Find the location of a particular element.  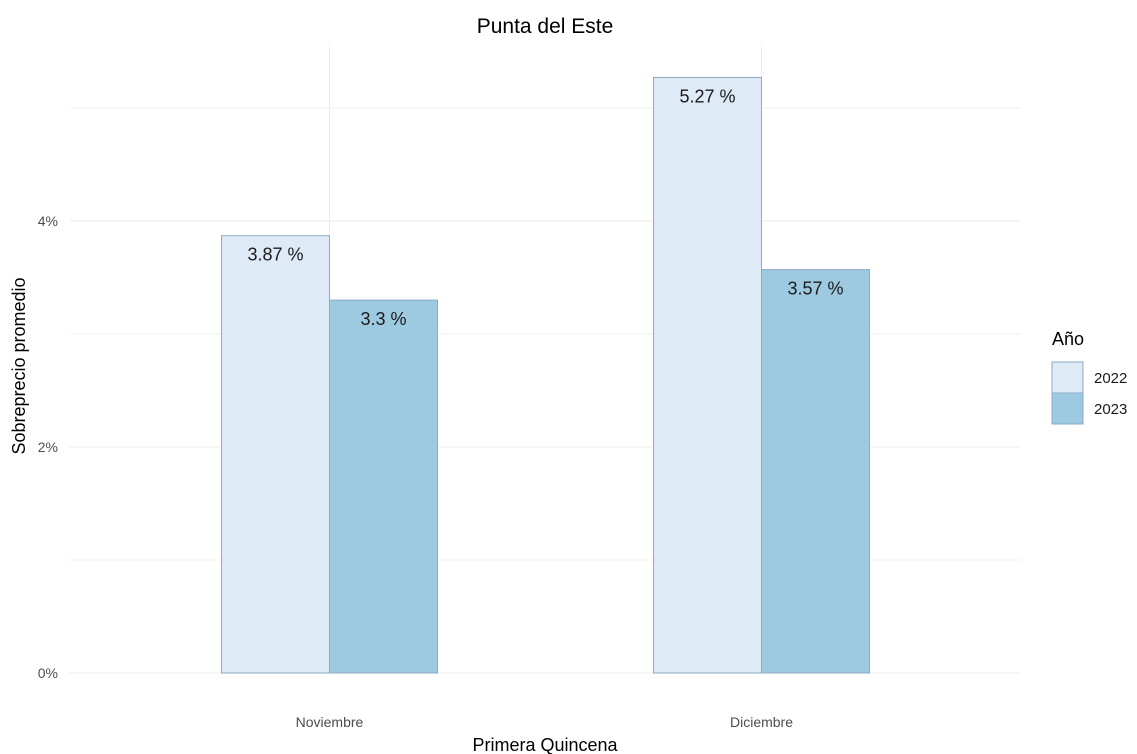

y-axis-ticks: 0% 2% 4% is located at coordinates (48, 447).